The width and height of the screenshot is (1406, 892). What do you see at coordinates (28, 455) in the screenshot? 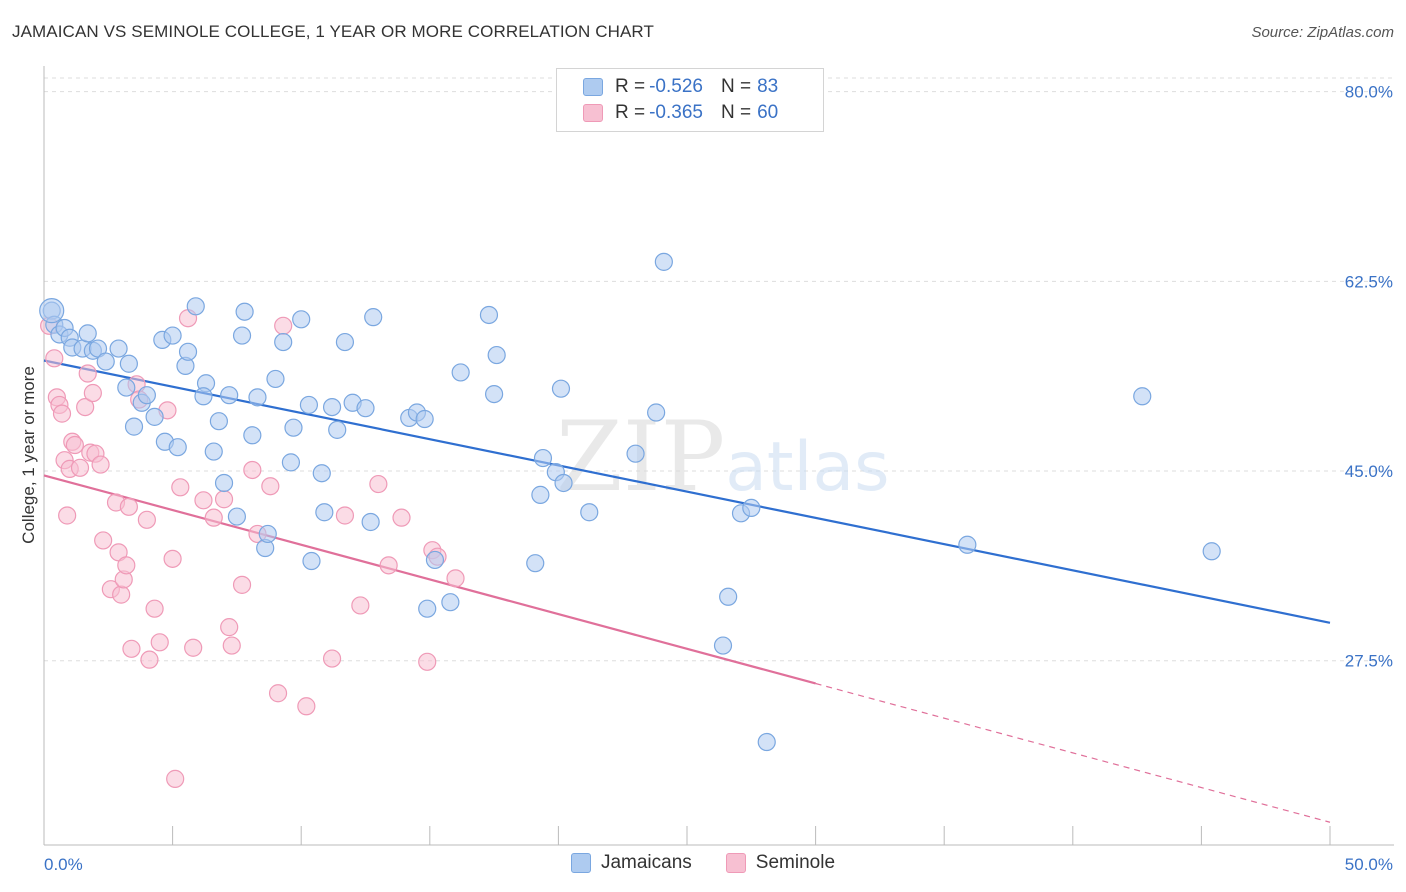
I see `y-axis-label: College, 1 year or more` at bounding box center [28, 455].